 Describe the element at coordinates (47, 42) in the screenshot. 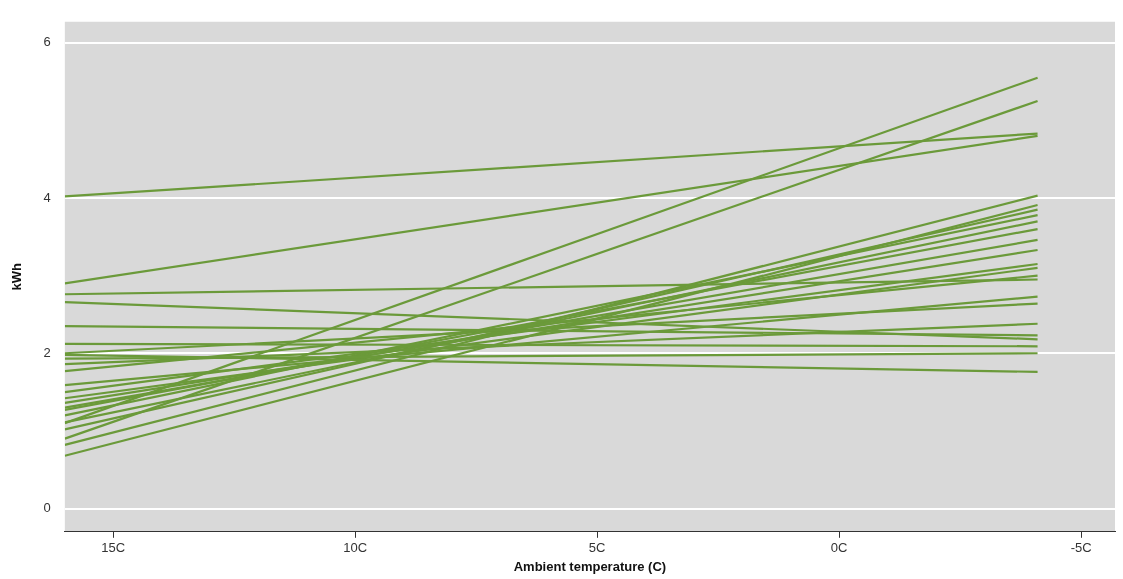

I see `y-tick-label: 6` at that location.